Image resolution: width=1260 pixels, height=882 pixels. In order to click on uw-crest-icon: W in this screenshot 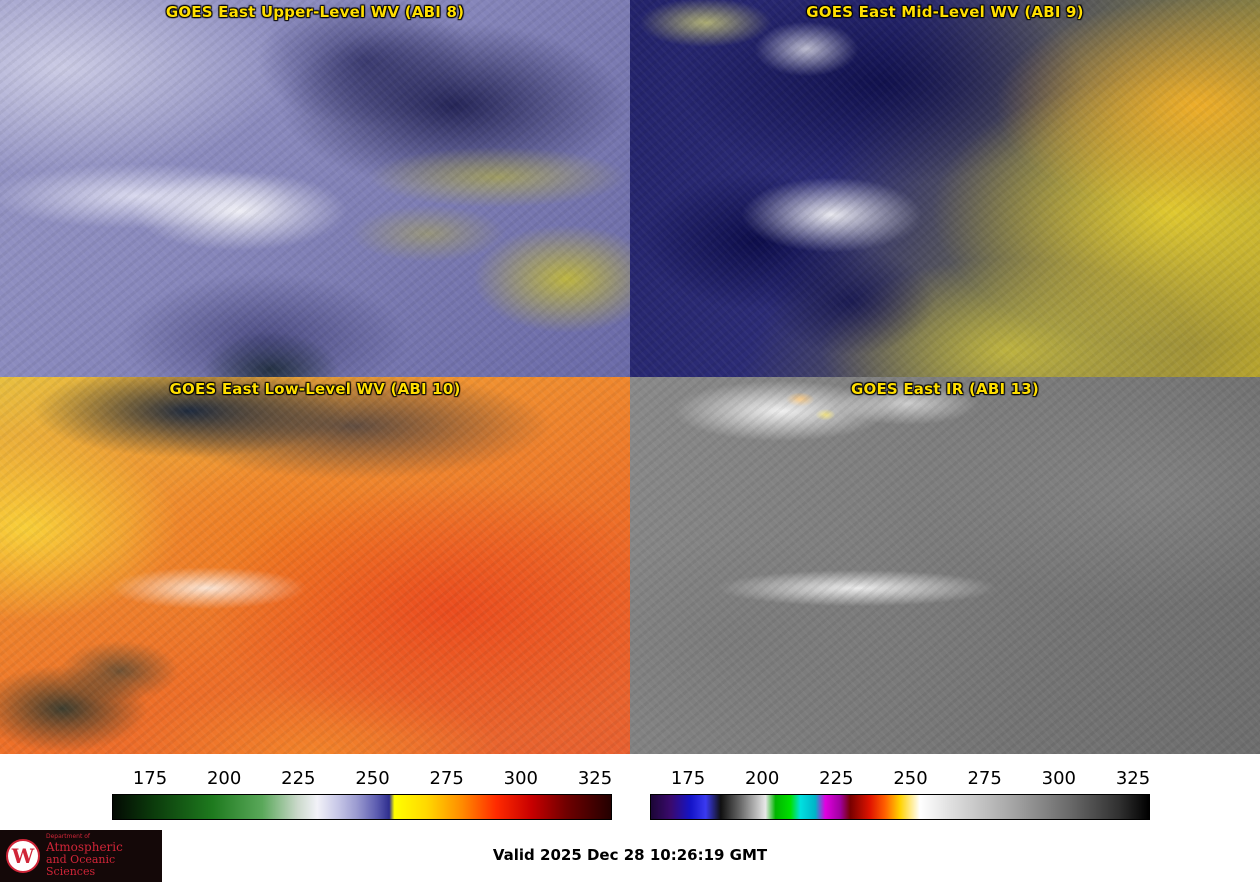, I will do `click(23, 856)`.